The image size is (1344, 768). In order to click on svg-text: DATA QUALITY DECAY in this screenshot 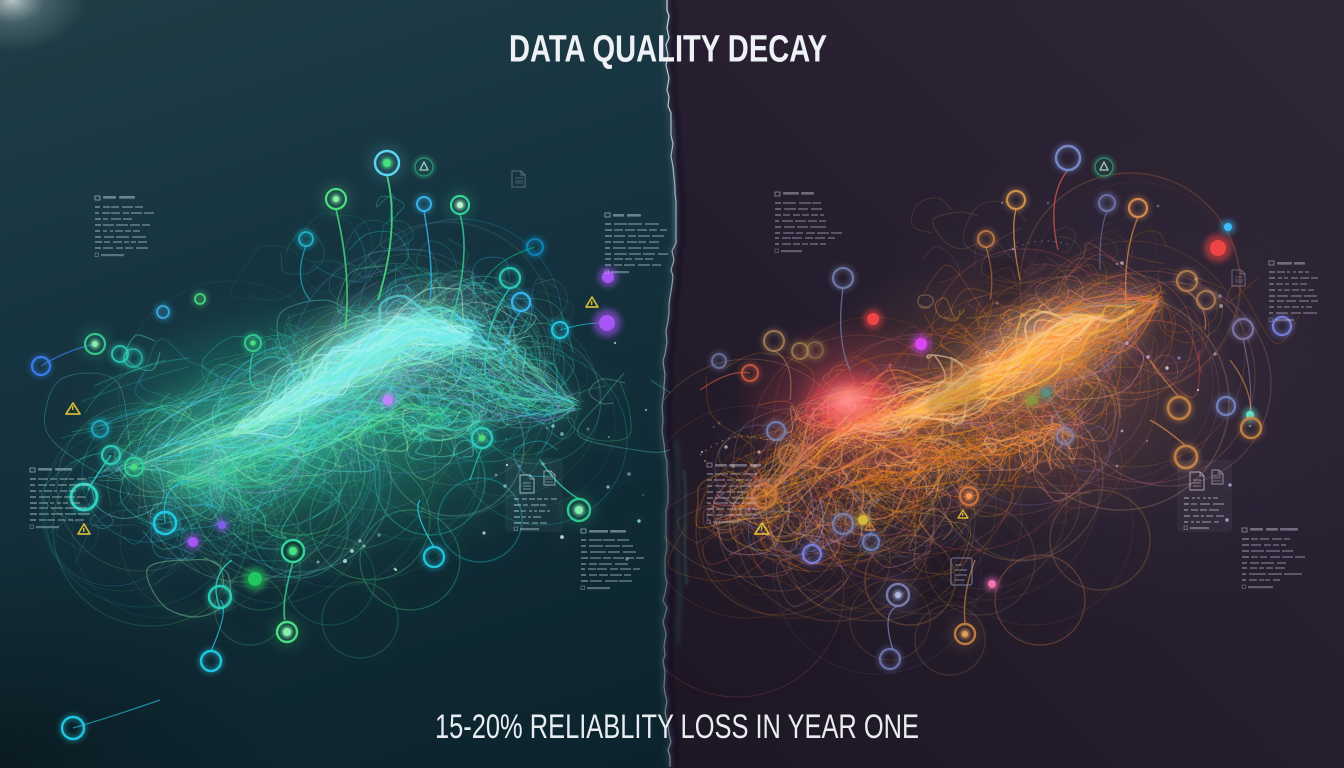, I will do `click(668, 50)`.